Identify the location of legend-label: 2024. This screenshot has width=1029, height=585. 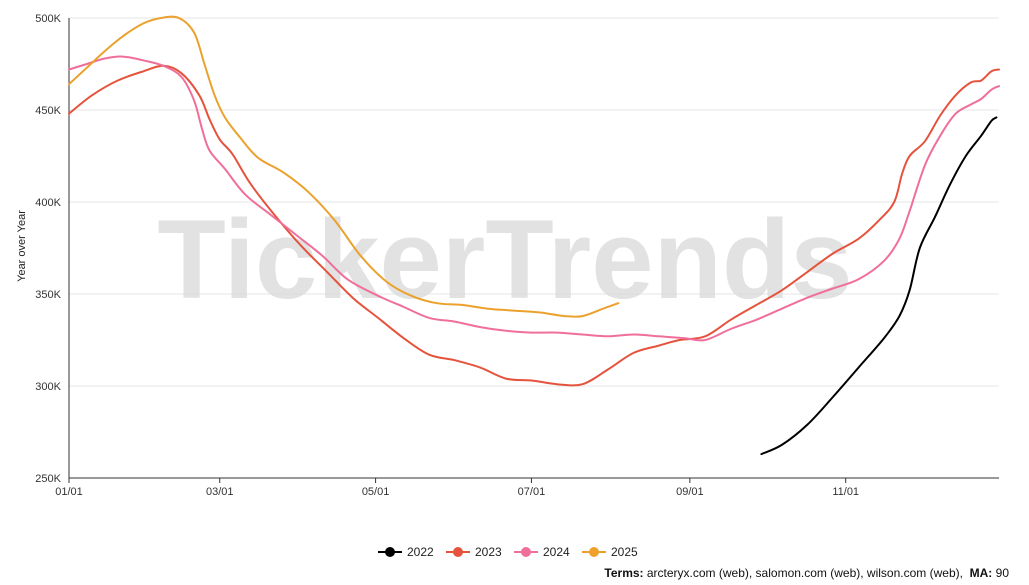
(556, 552).